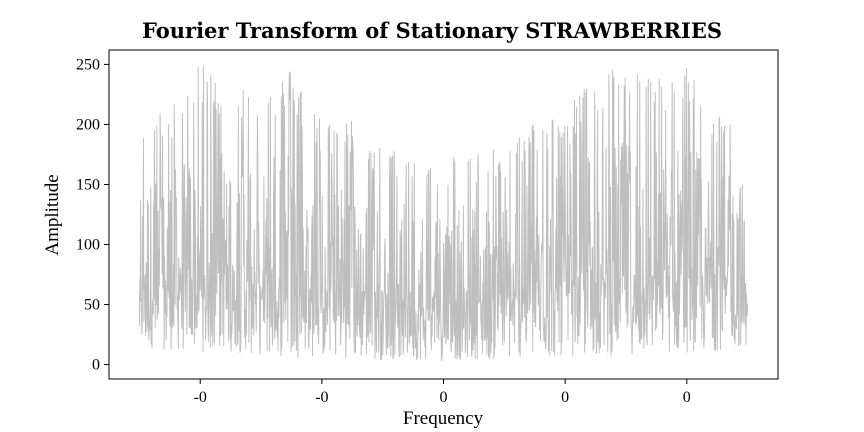 Image resolution: width=864 pixels, height=432 pixels. I want to click on y-axis: 0 50 100 150 200 250, so click(92, 215).